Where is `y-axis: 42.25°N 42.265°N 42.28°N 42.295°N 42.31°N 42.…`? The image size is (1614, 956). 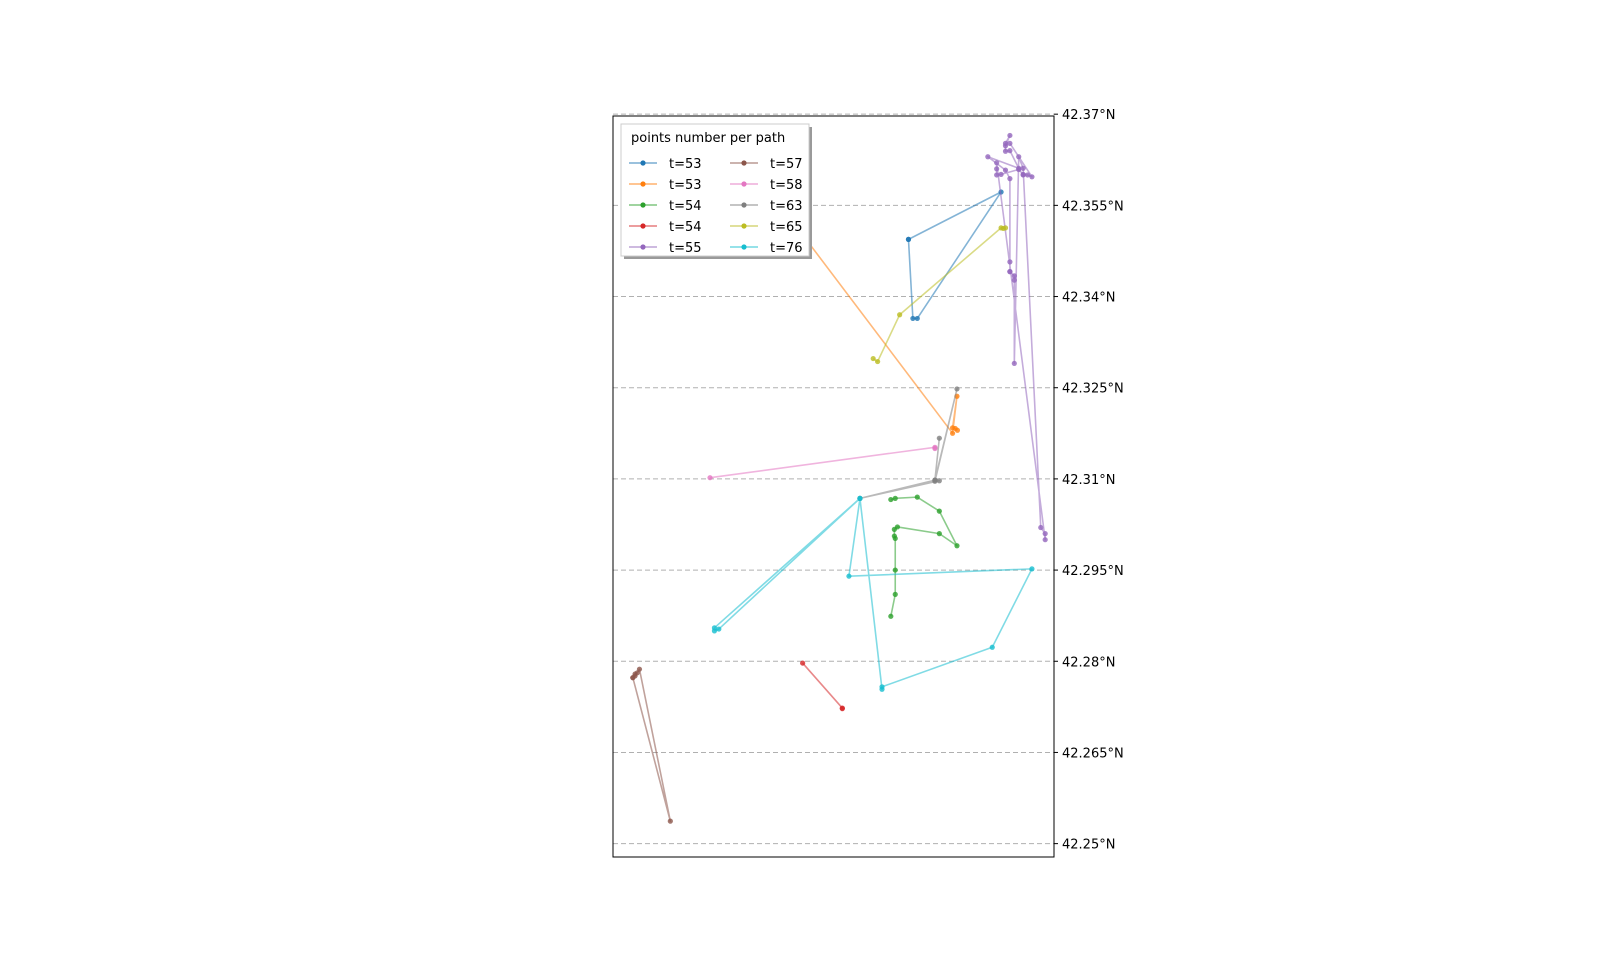 y-axis: 42.25°N 42.265°N 42.28°N 42.295°N 42.31°N 42.… is located at coordinates (1089, 480).